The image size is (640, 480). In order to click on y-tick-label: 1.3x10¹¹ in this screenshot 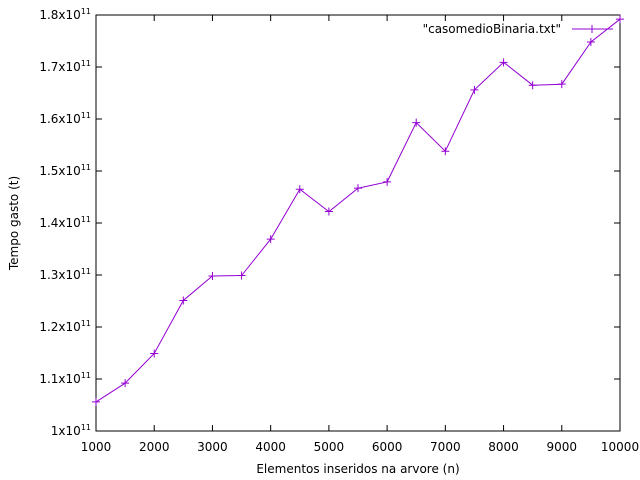, I will do `click(65, 274)`.